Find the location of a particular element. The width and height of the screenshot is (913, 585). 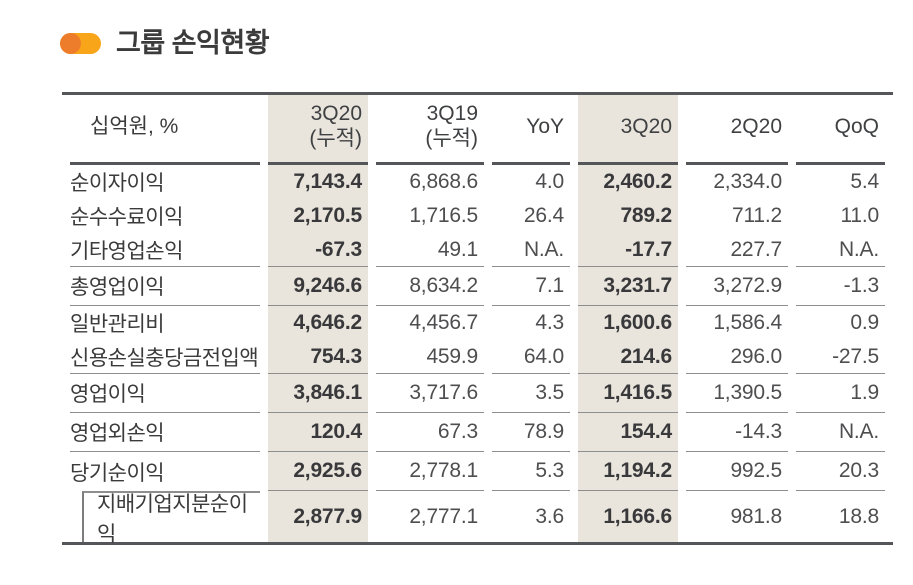

cell-3q20: 154.4 is located at coordinates (628, 432).